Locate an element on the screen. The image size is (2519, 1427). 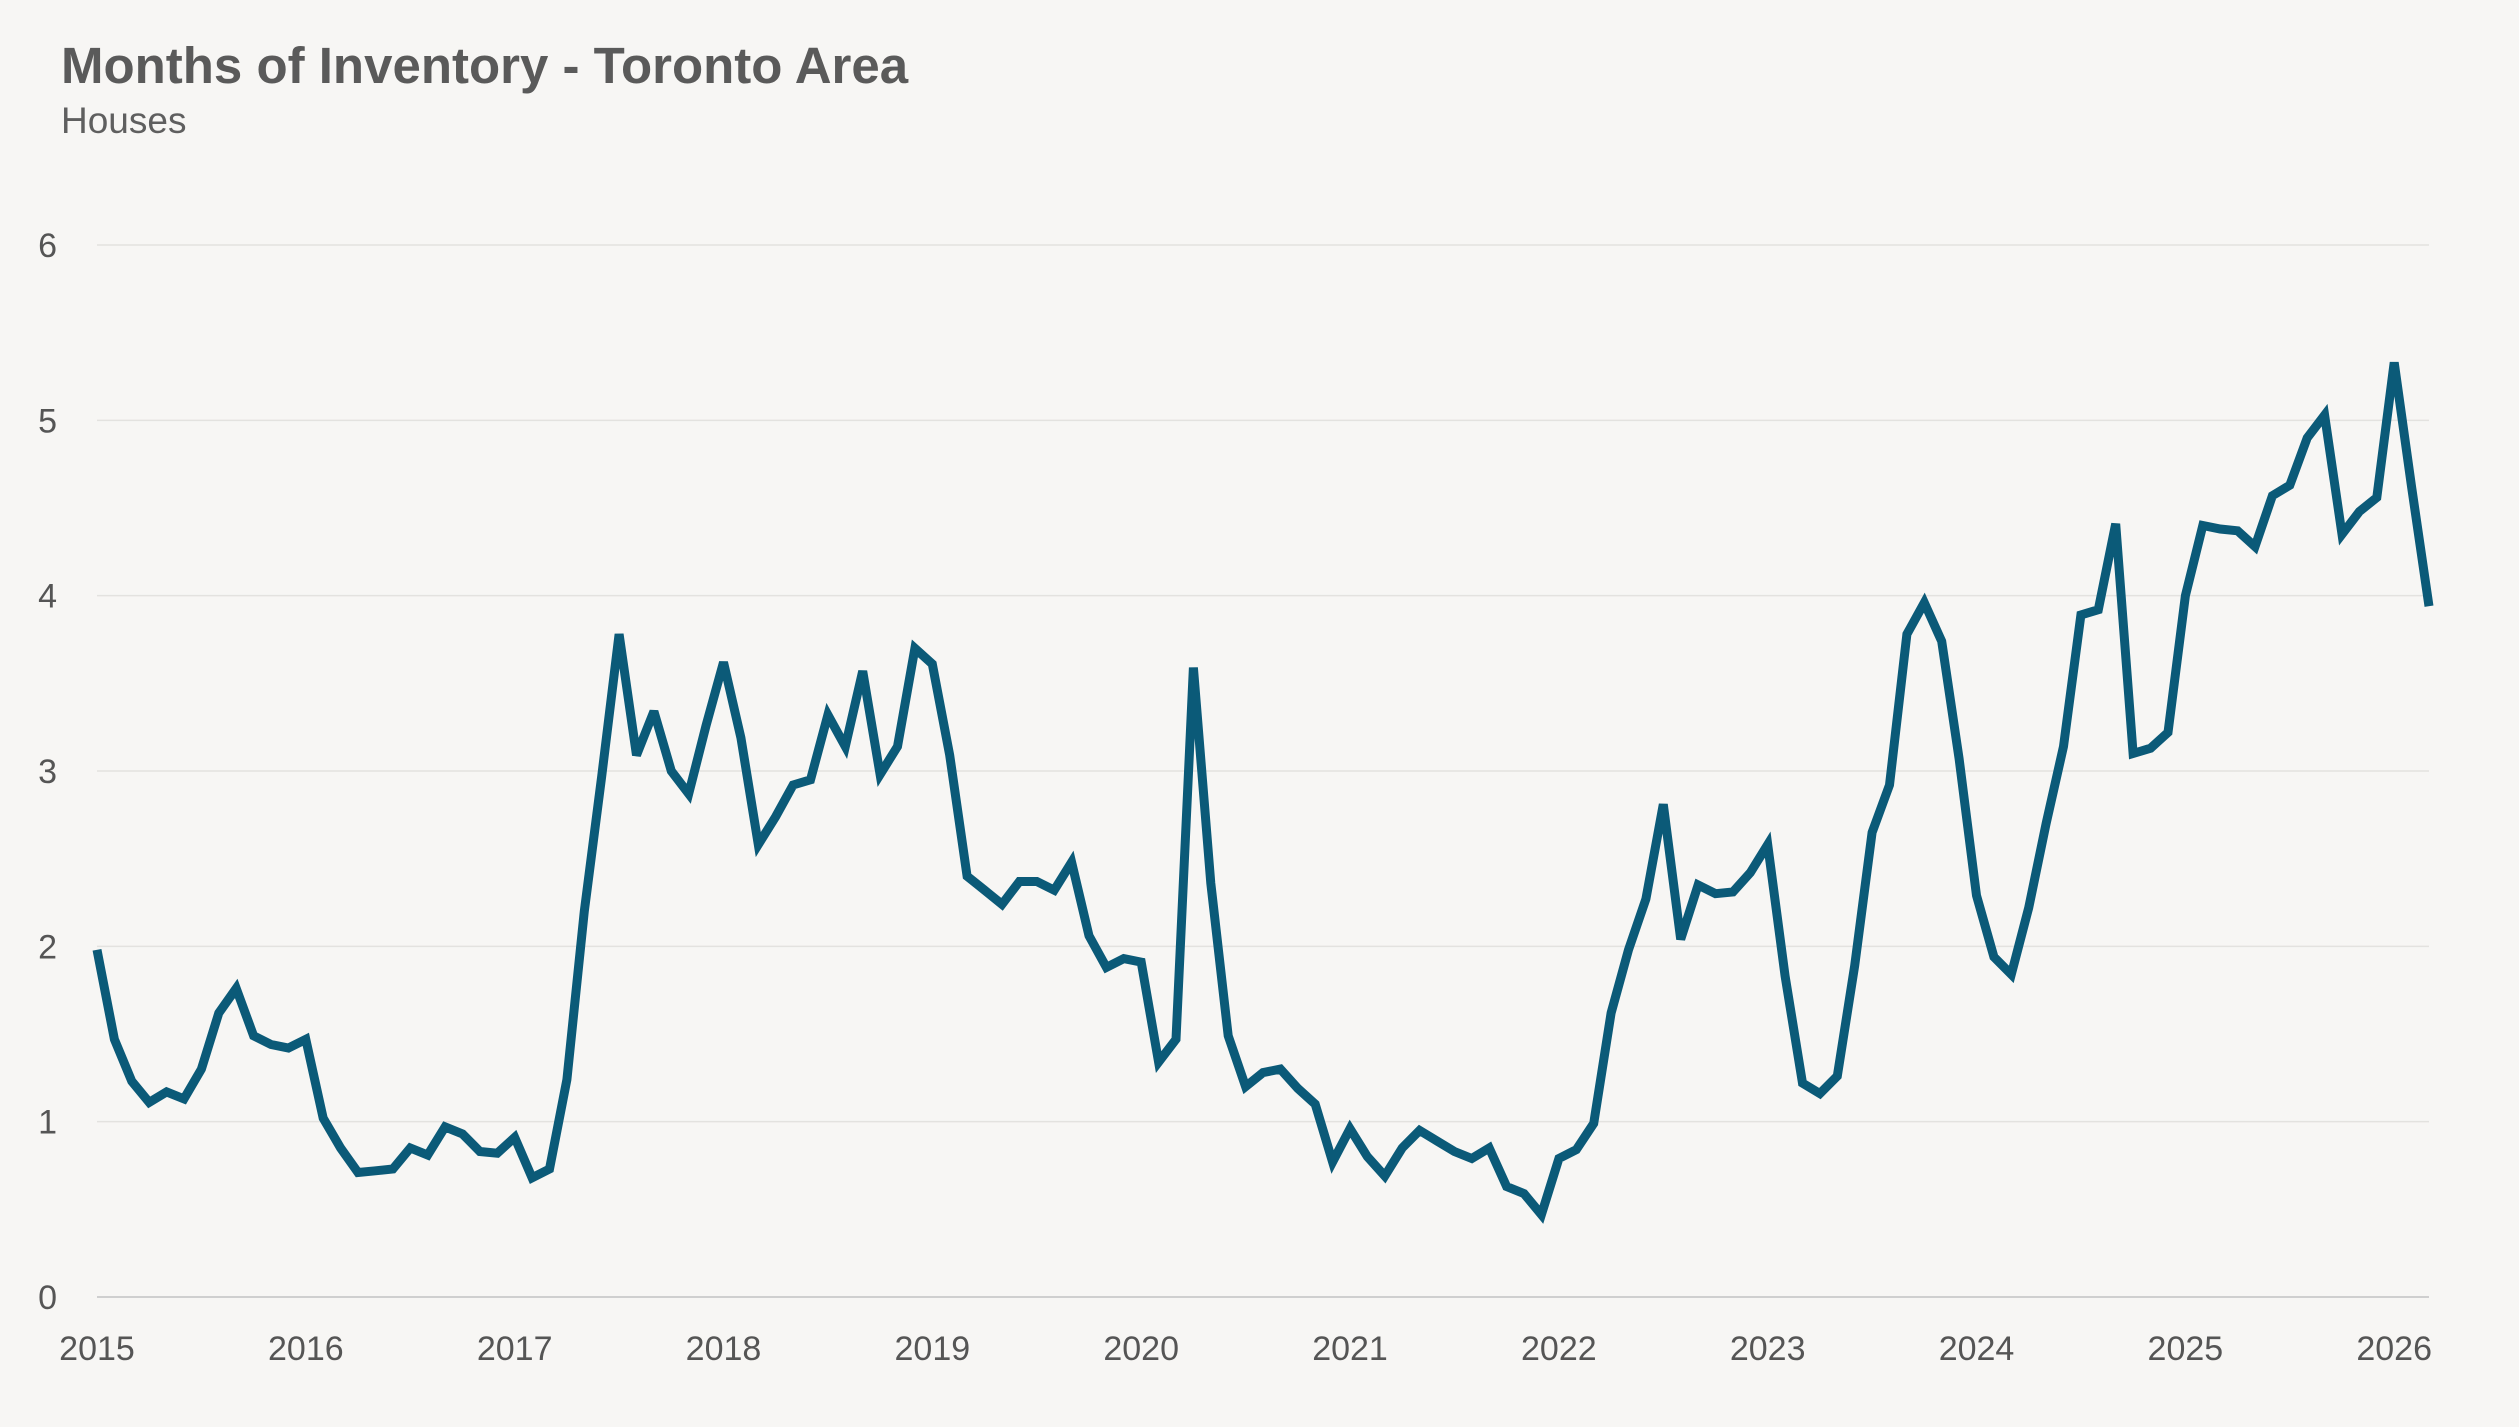
x-tick-label: 2021 is located at coordinates (1350, 1349).